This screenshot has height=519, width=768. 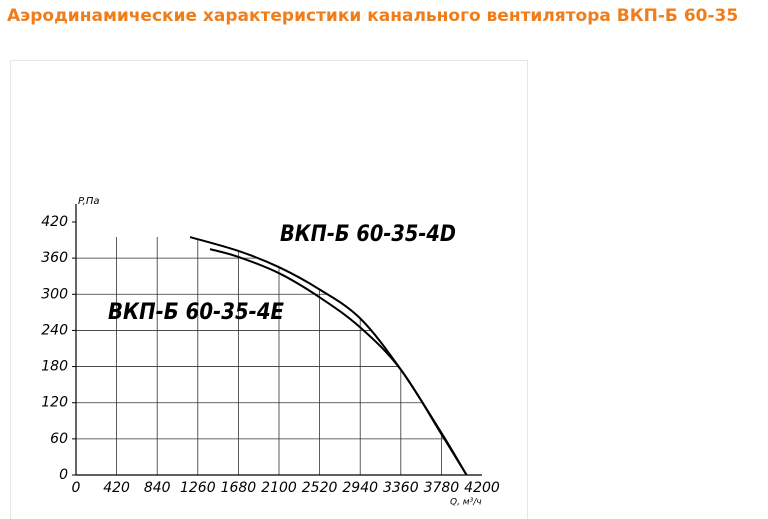 I want to click on y-tick-label: 120, so click(x=54, y=403).